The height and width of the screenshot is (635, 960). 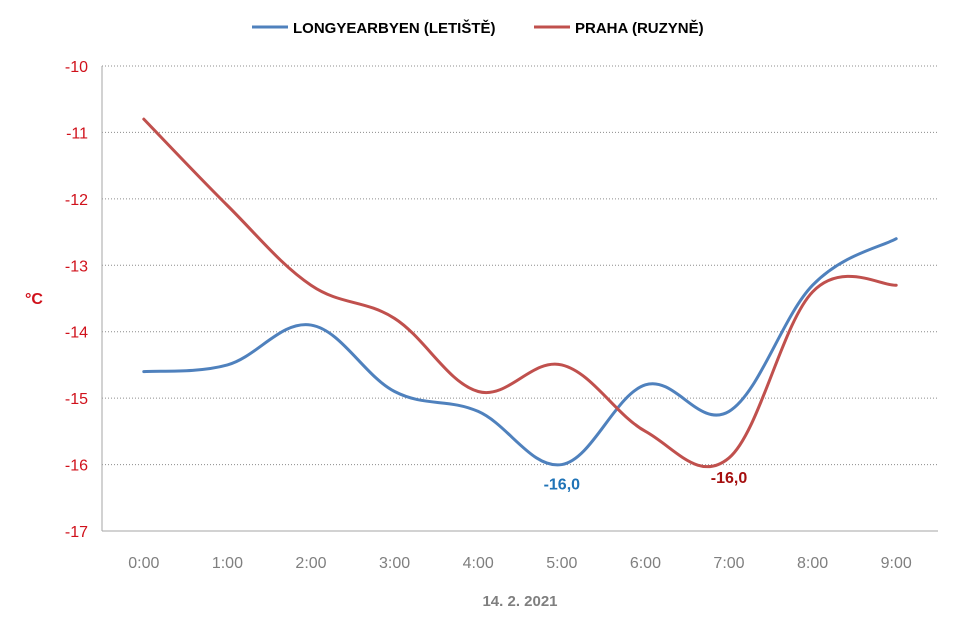 I want to click on y-tick-label: -15, so click(x=76, y=399).